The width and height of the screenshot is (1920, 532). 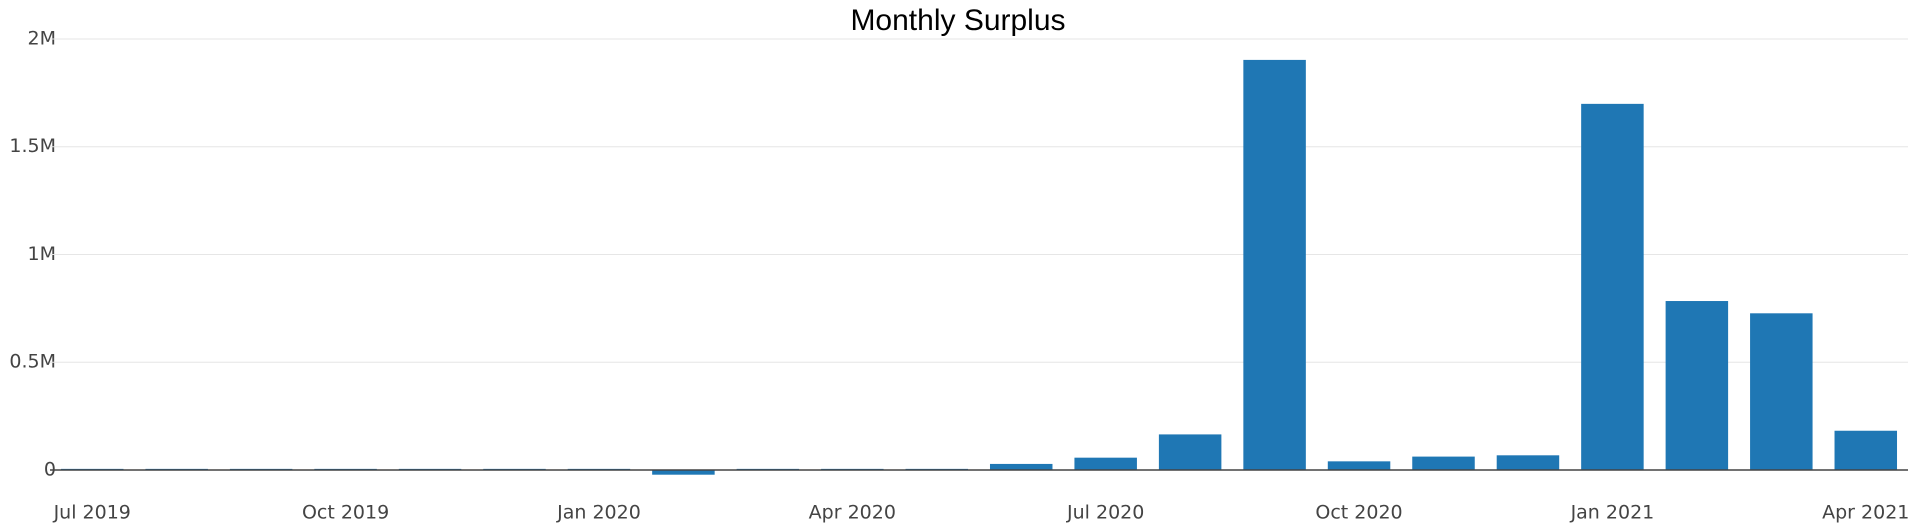 I want to click on y-tick-label: 0.5M, so click(x=32, y=362).